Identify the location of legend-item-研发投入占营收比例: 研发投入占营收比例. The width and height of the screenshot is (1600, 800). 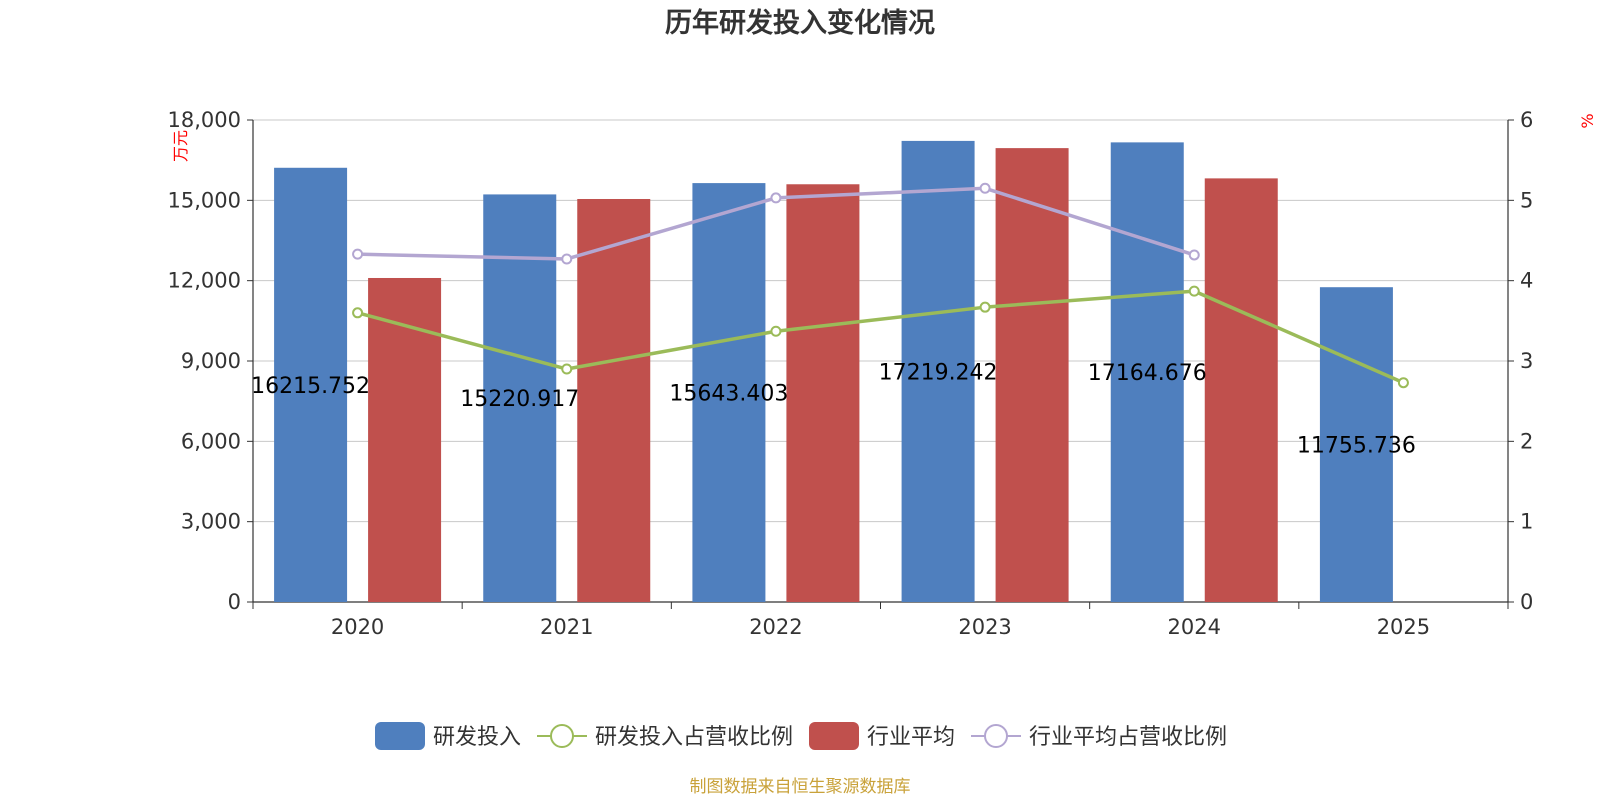
(665, 737).